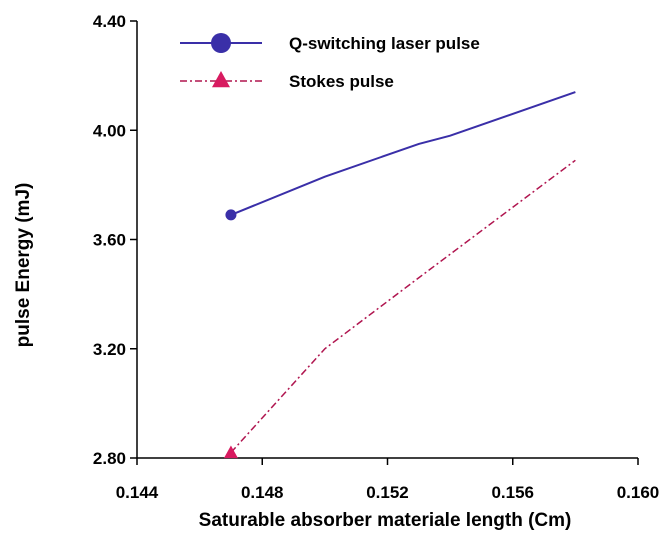  Describe the element at coordinates (341, 81) in the screenshot. I see `legend-label-stokes: Stokes pulse` at that location.